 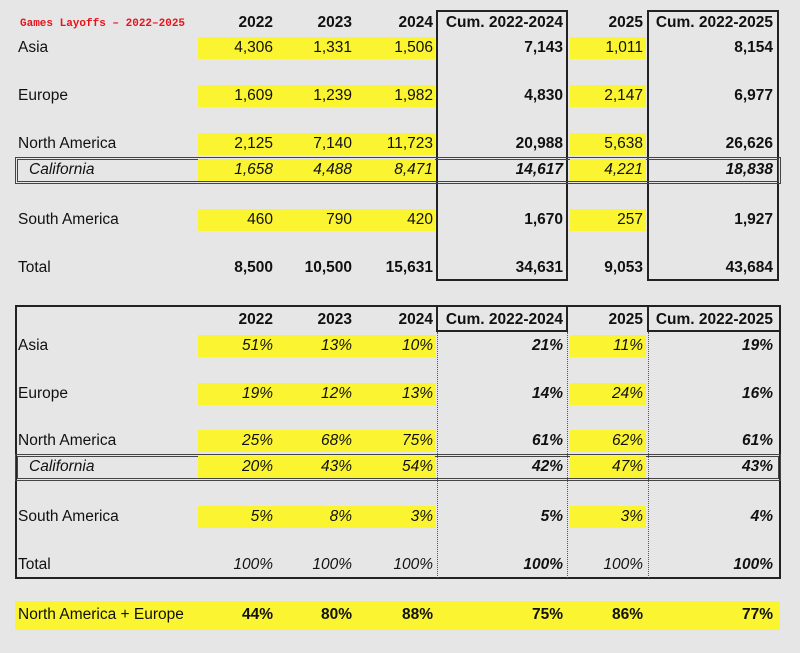 I want to click on cell: 1,982, so click(x=413, y=95).